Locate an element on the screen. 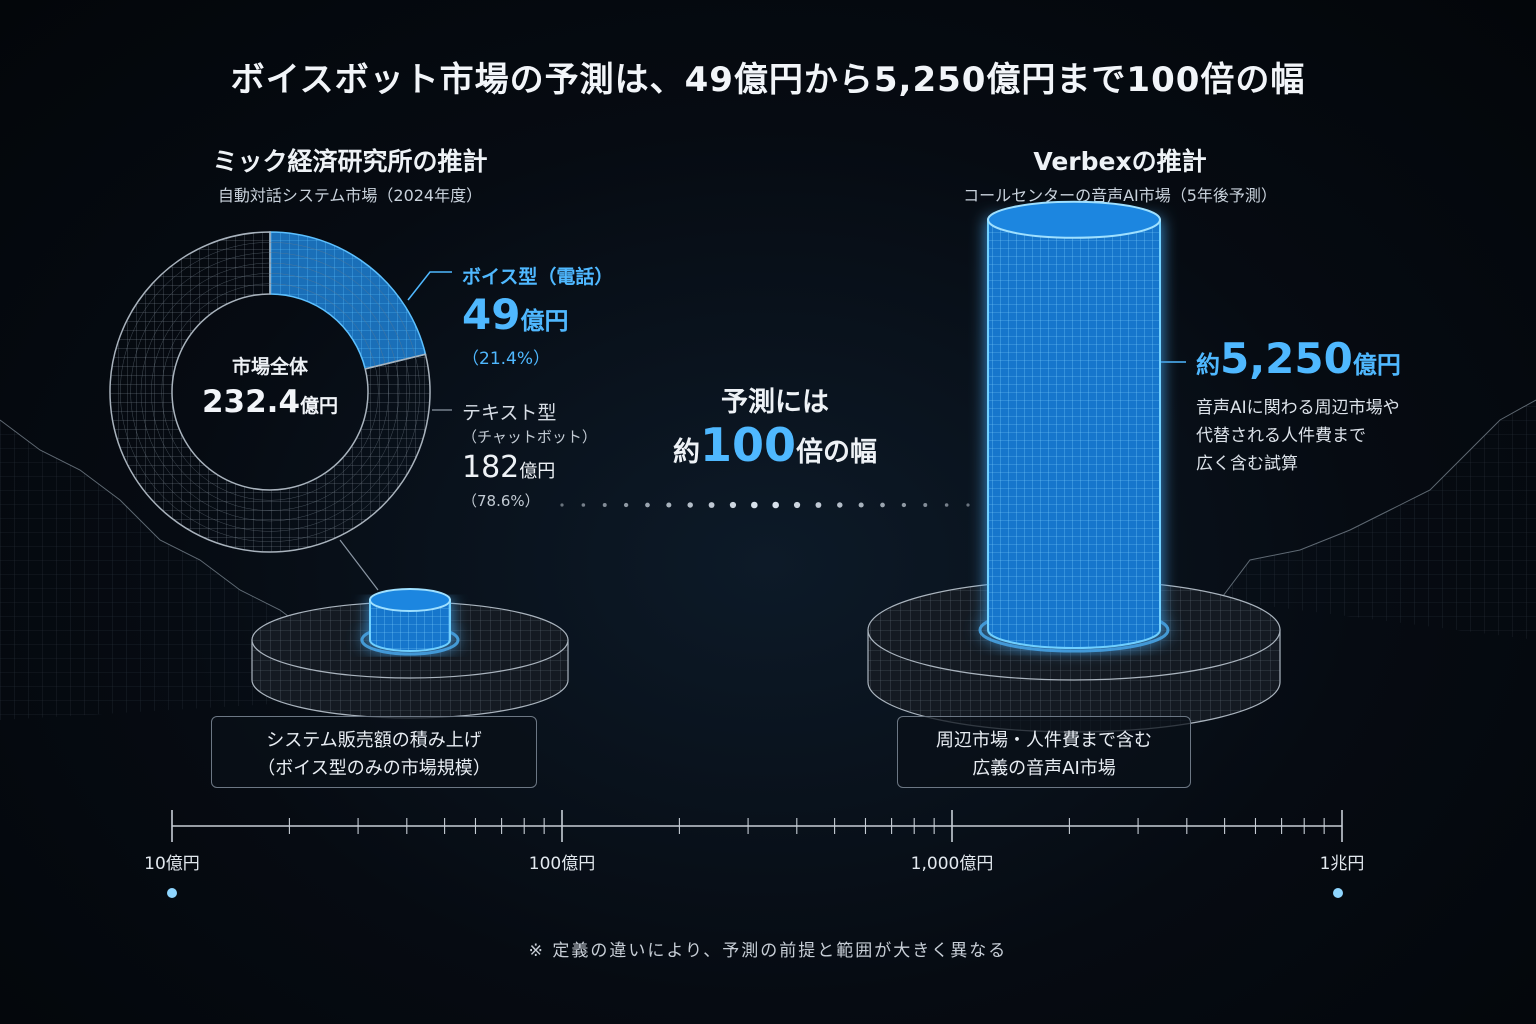  left-heading: ミック経済研究所の推計 is located at coordinates (350, 161).